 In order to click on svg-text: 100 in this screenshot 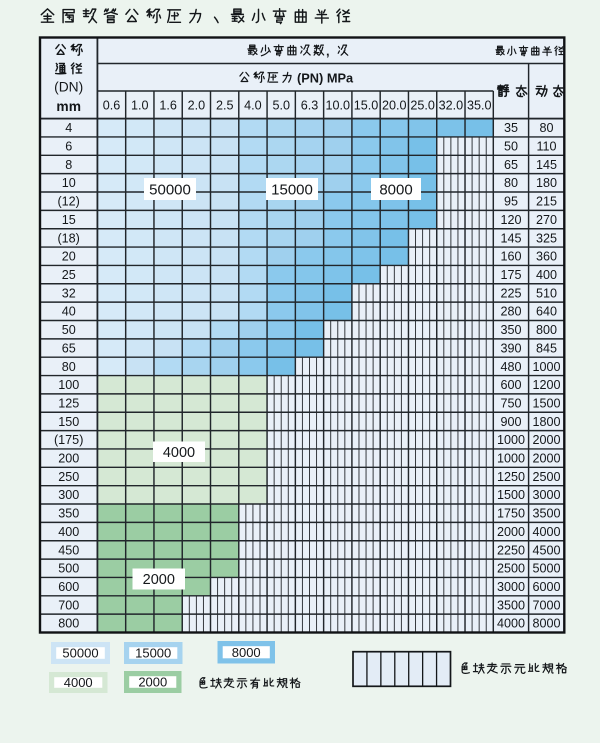, I will do `click(68, 385)`.